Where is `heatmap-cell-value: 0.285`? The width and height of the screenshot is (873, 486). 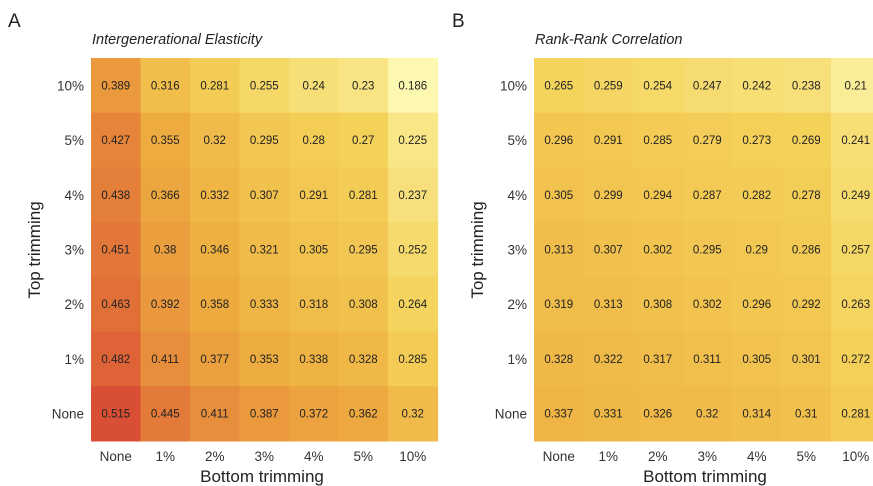
heatmap-cell-value: 0.285 is located at coordinates (657, 141).